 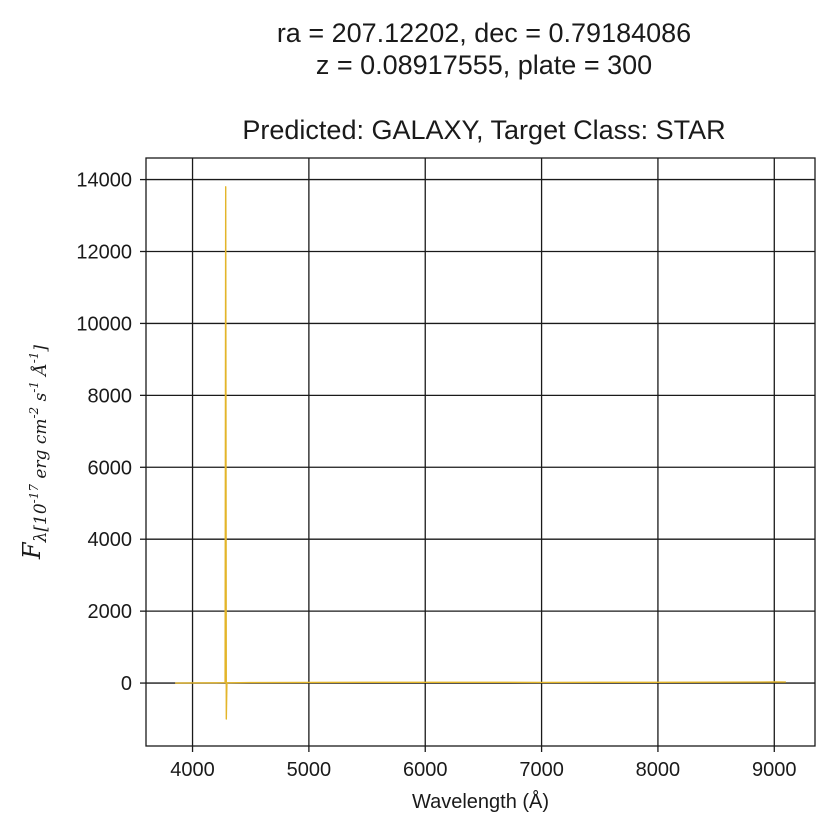 What do you see at coordinates (483, 763) in the screenshot?
I see `x-axis-ticks: 4000 5000 6000 7000 8000 9000` at bounding box center [483, 763].